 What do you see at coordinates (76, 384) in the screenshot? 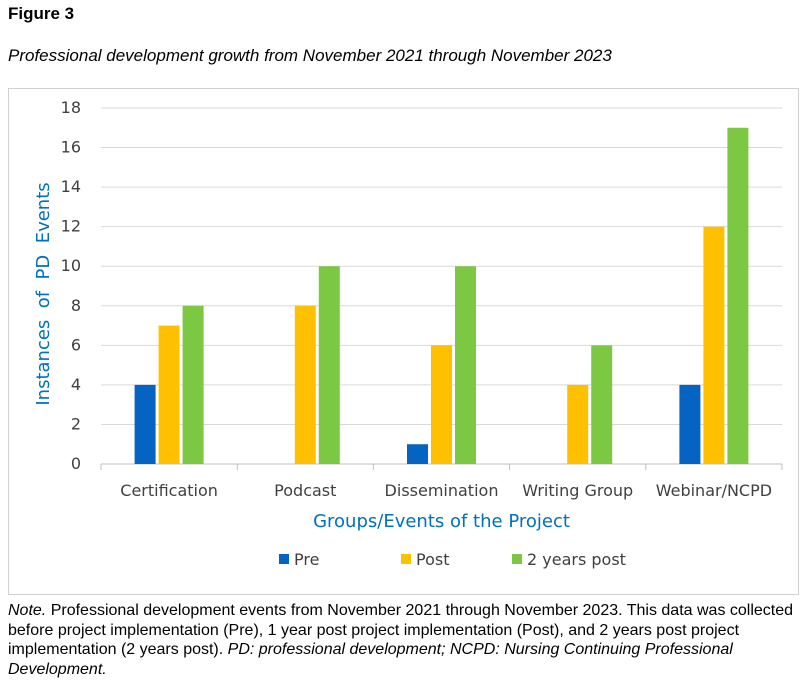
I see `y-tick-label: 4` at bounding box center [76, 384].